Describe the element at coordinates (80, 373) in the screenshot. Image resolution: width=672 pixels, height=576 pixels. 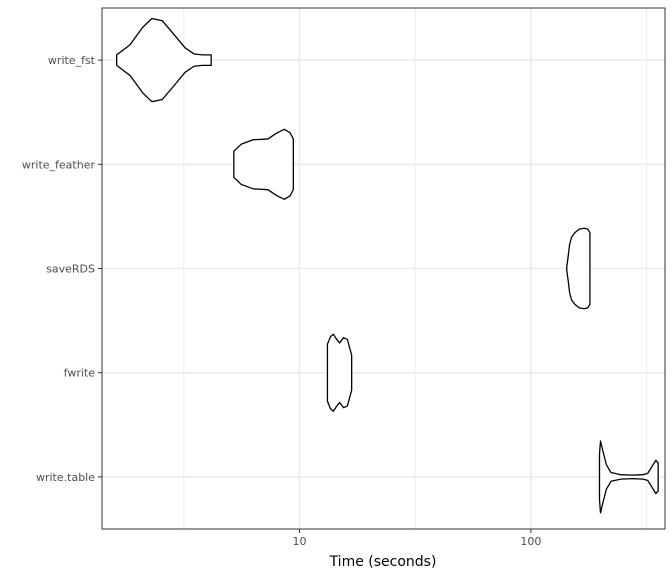
I see `y-tick-label-3: fwrite` at that location.